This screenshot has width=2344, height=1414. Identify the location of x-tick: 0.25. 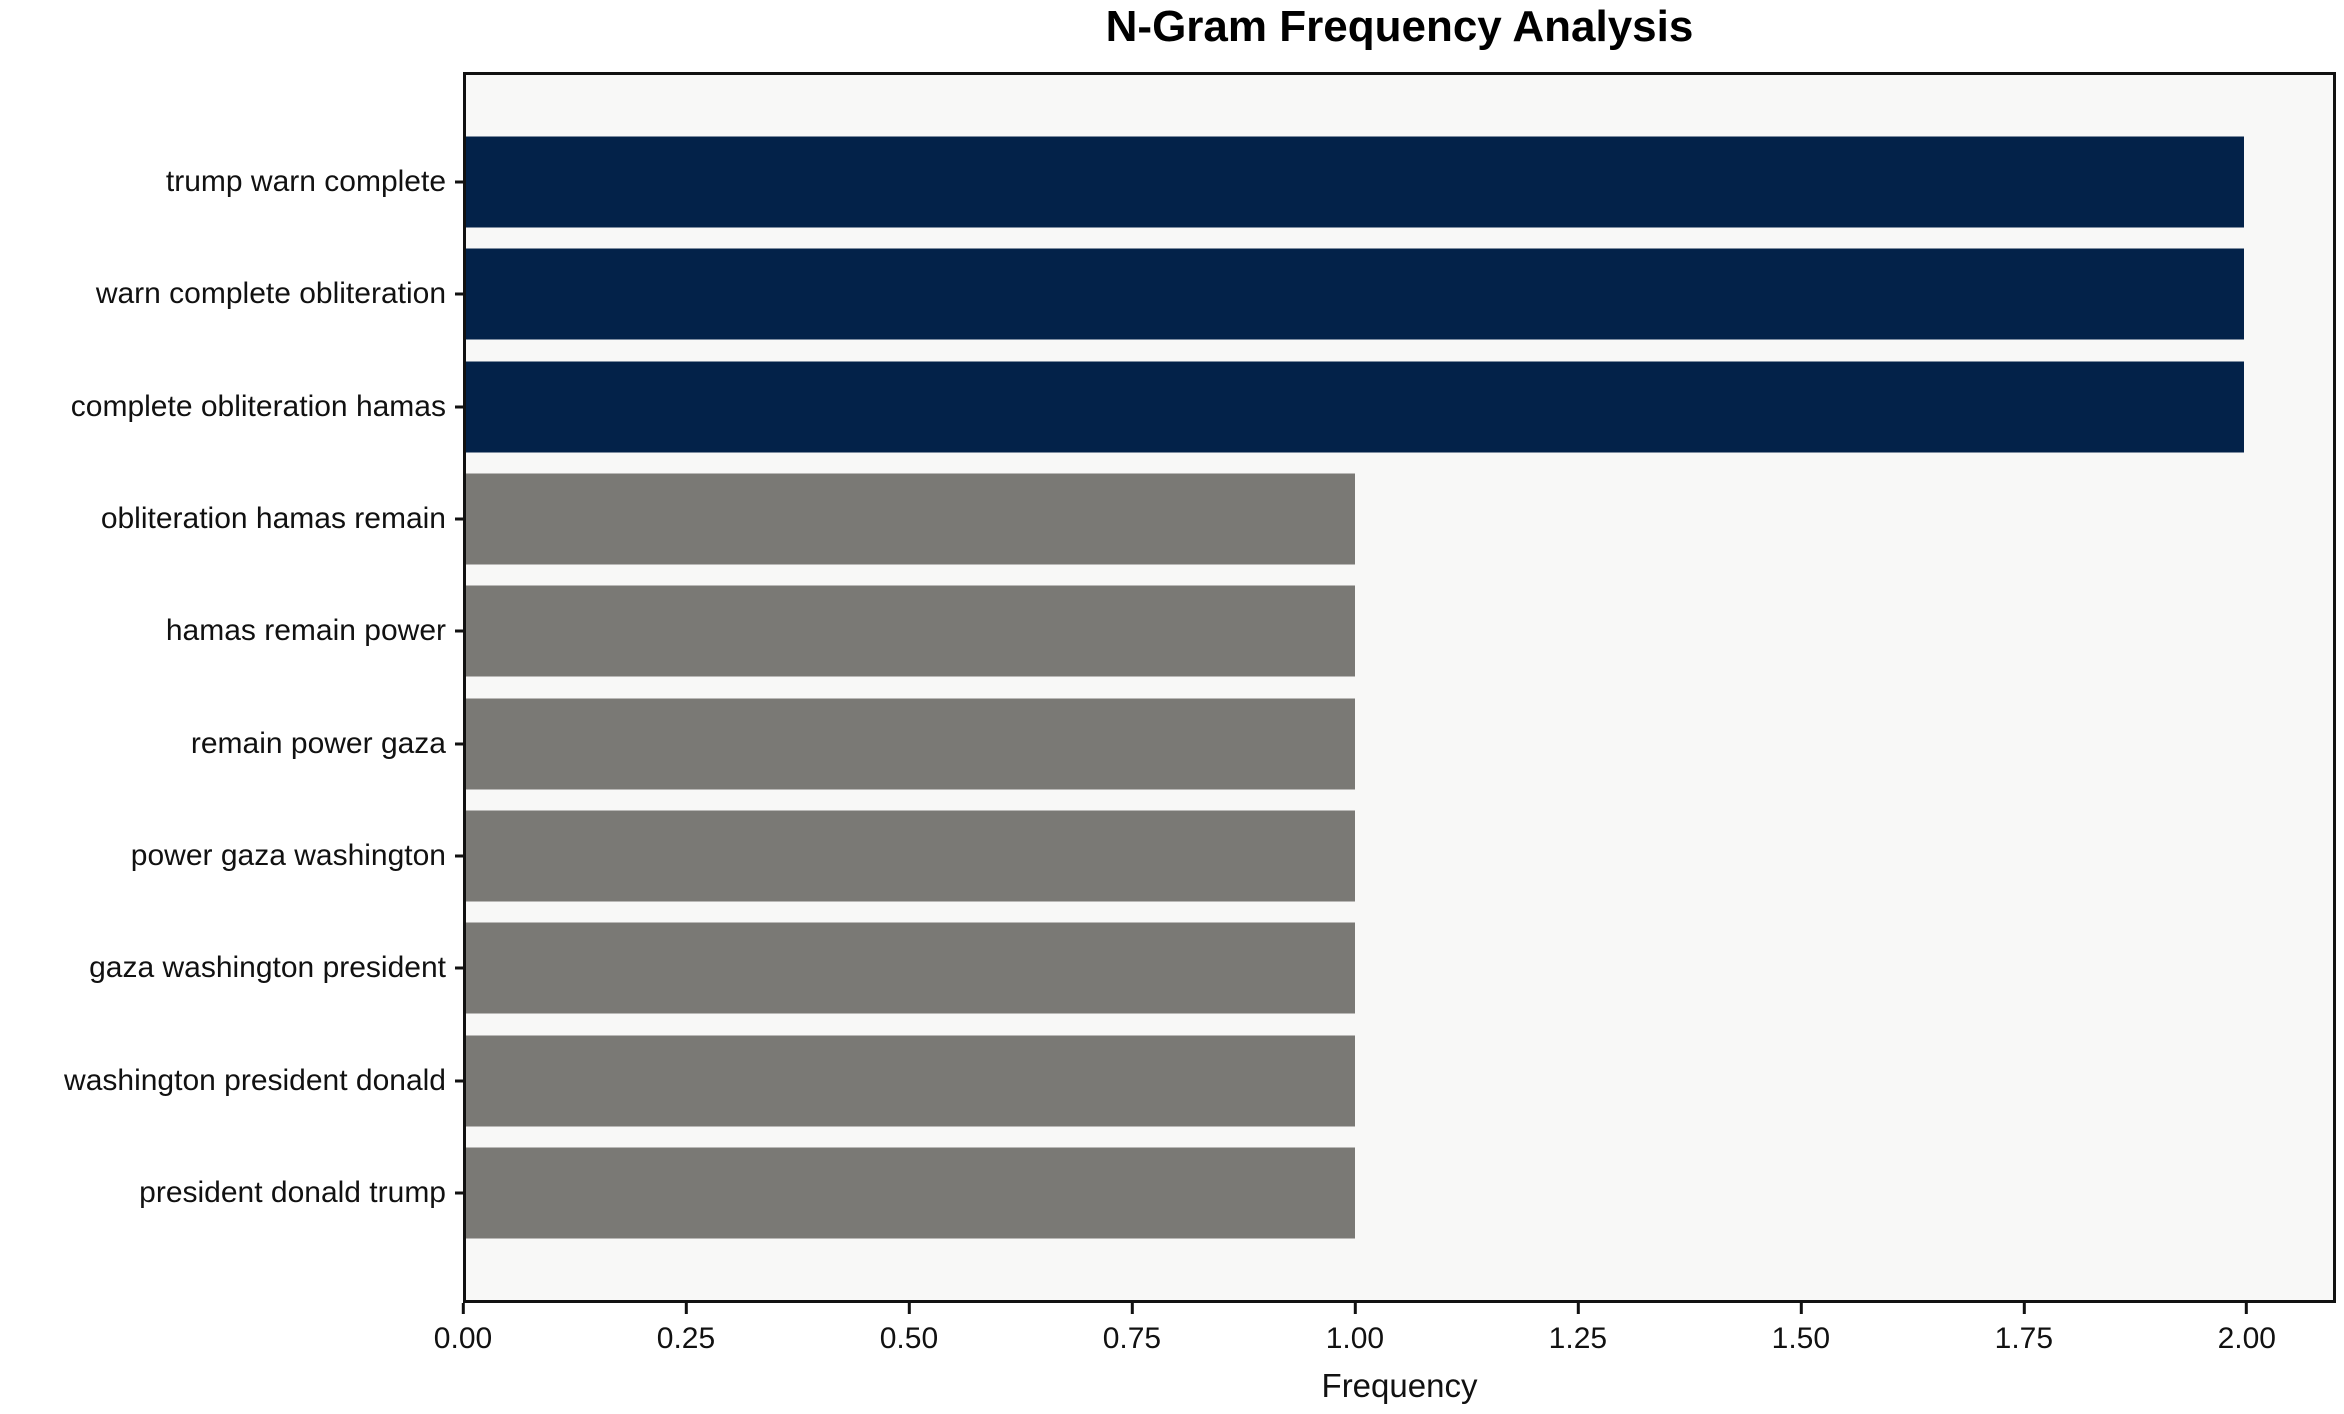
(686, 1329).